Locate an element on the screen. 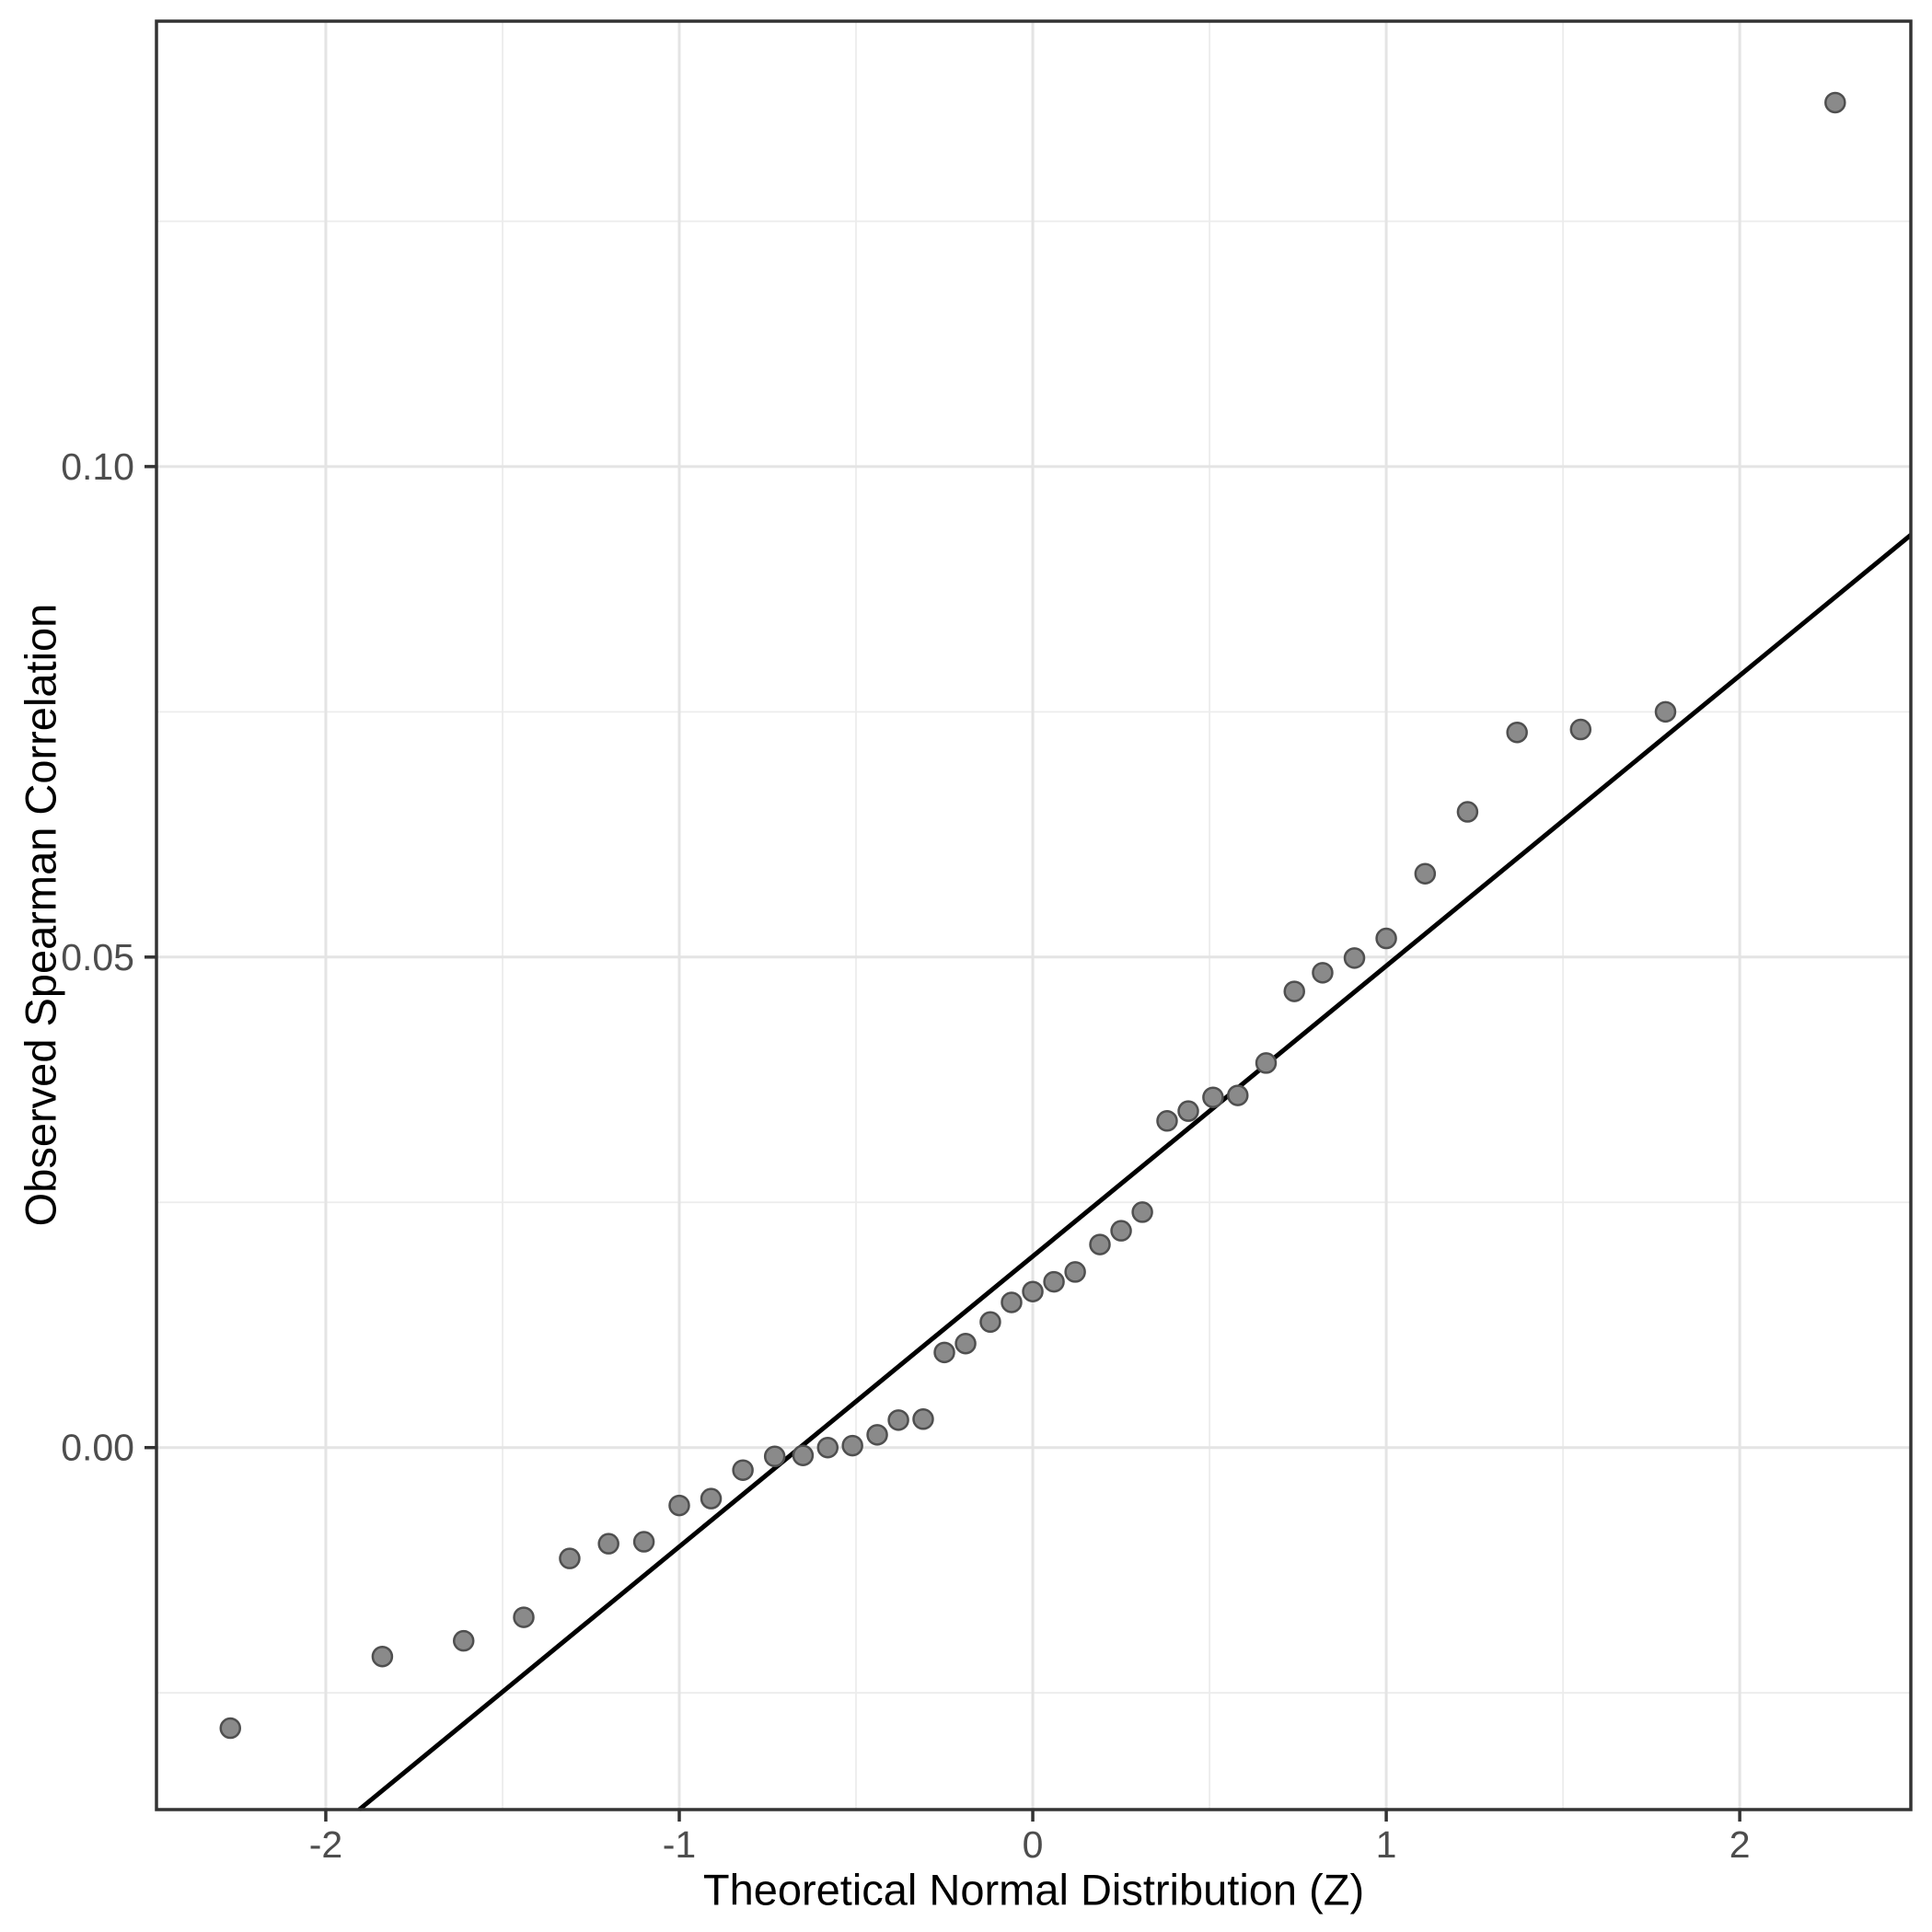 The height and width of the screenshot is (1932, 1932). x-axis-tick-label: 1 is located at coordinates (1387, 1845).